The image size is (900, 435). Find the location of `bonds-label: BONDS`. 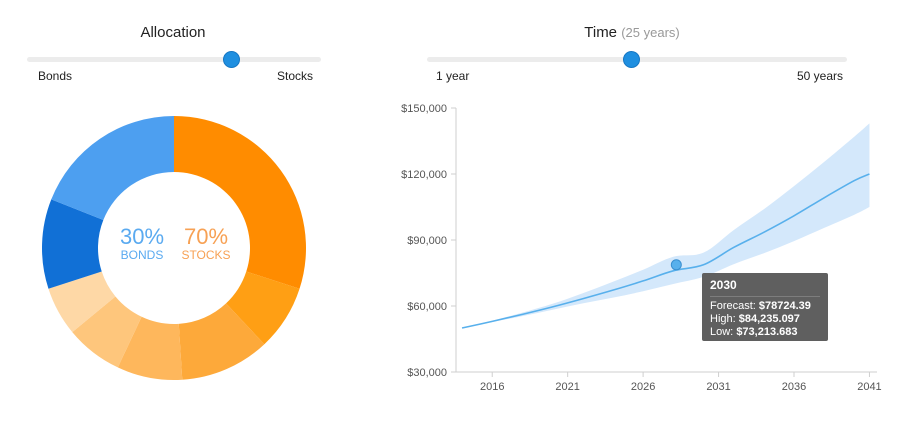

bonds-label: BONDS is located at coordinates (142, 255).